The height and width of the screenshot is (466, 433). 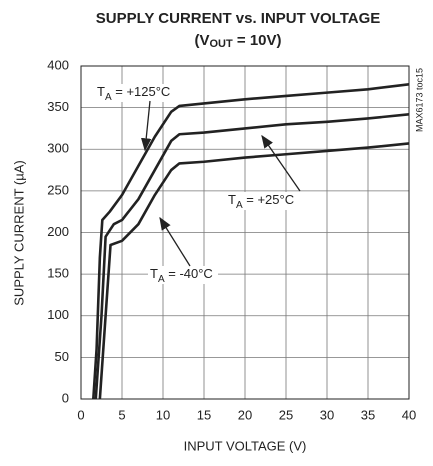 I want to click on x-tick-label: 35, so click(x=368, y=414).